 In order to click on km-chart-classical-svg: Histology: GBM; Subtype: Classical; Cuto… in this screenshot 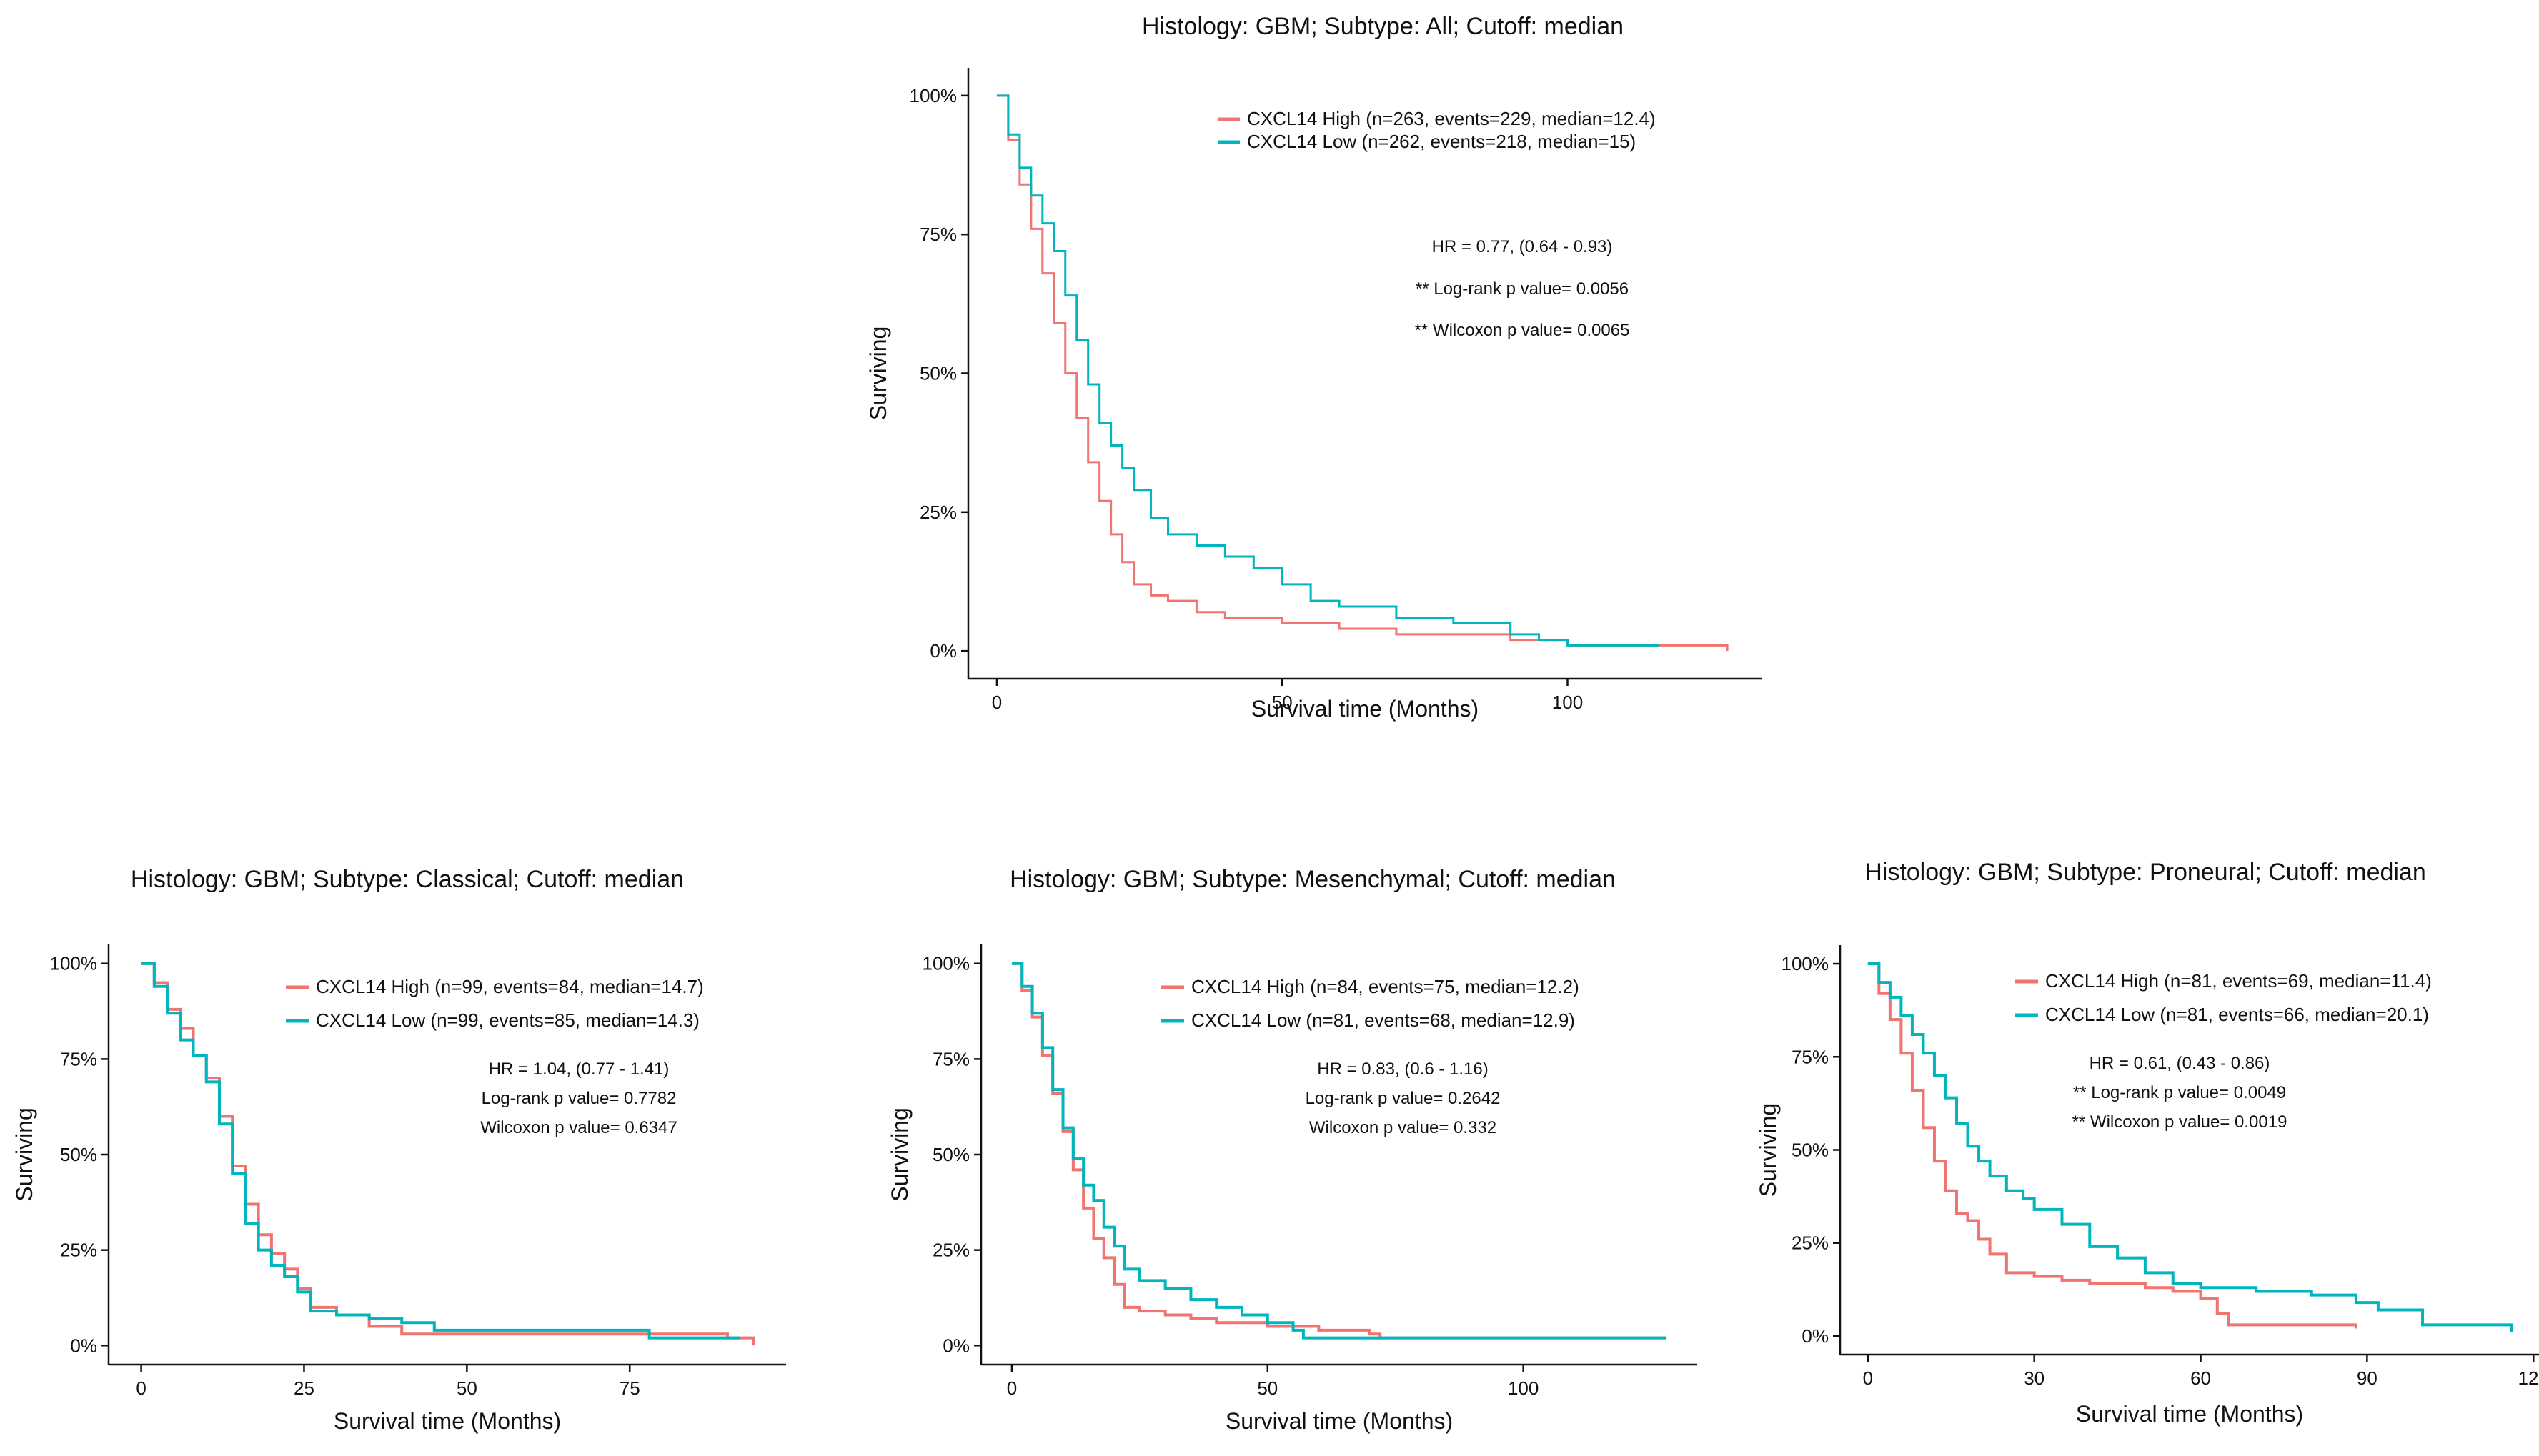, I will do `click(399, 1150)`.